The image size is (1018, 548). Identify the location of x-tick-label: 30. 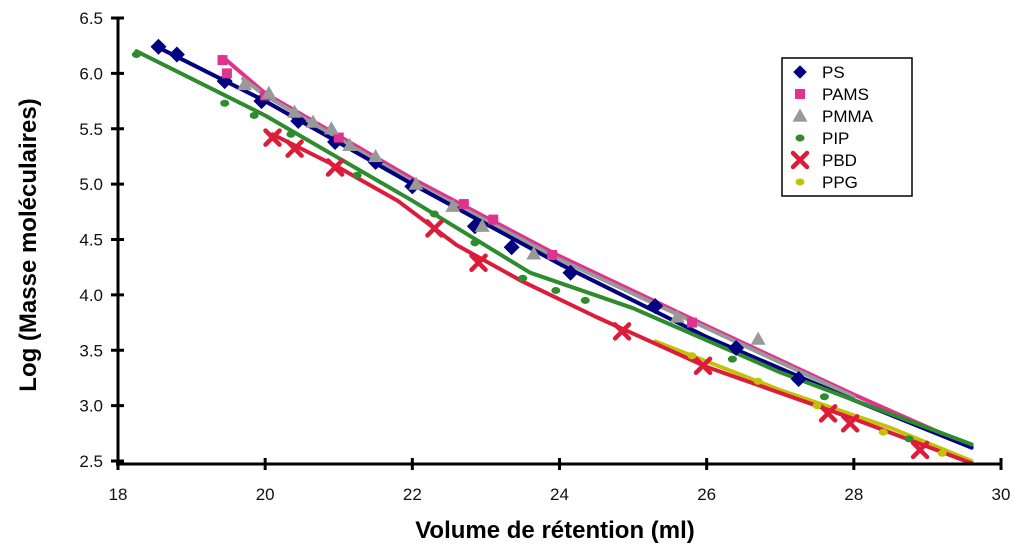
(1001, 494).